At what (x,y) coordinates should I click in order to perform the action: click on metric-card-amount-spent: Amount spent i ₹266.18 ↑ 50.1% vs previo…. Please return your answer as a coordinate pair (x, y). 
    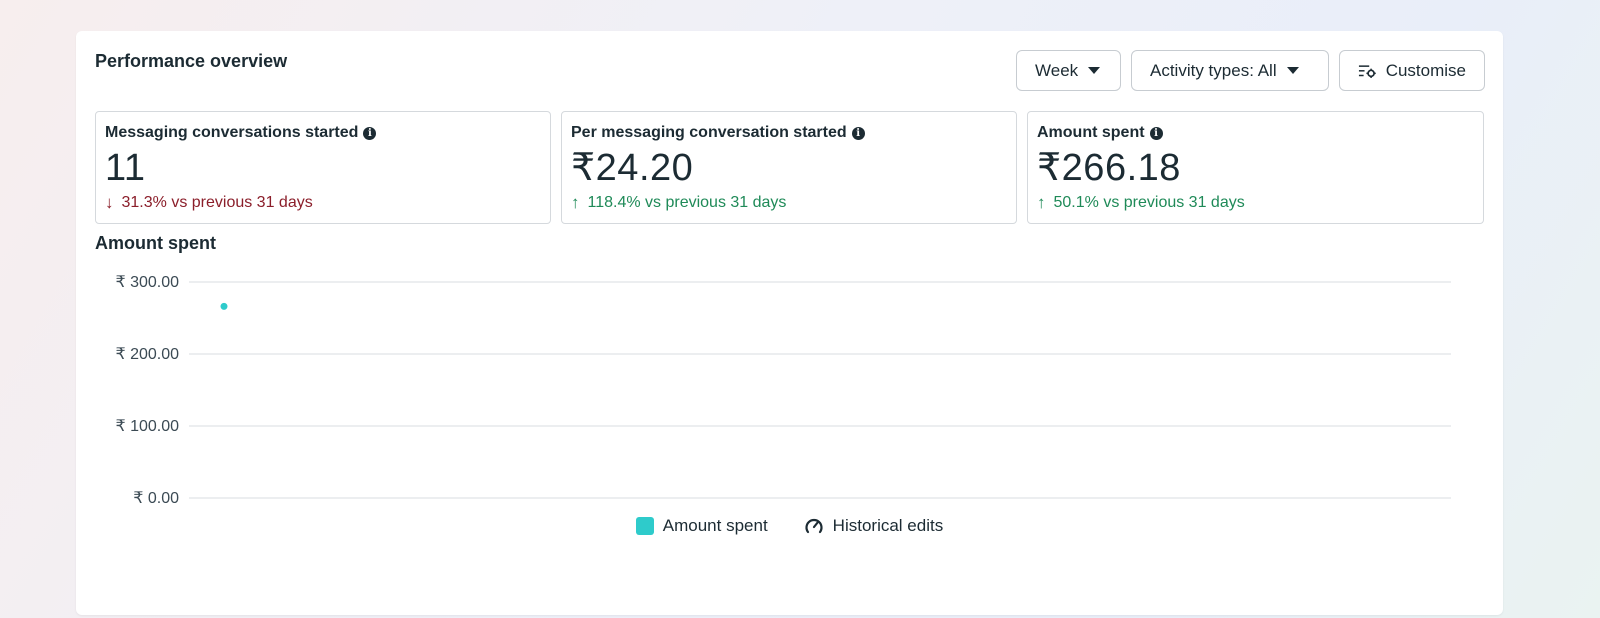
    Looking at the image, I should click on (1255, 167).